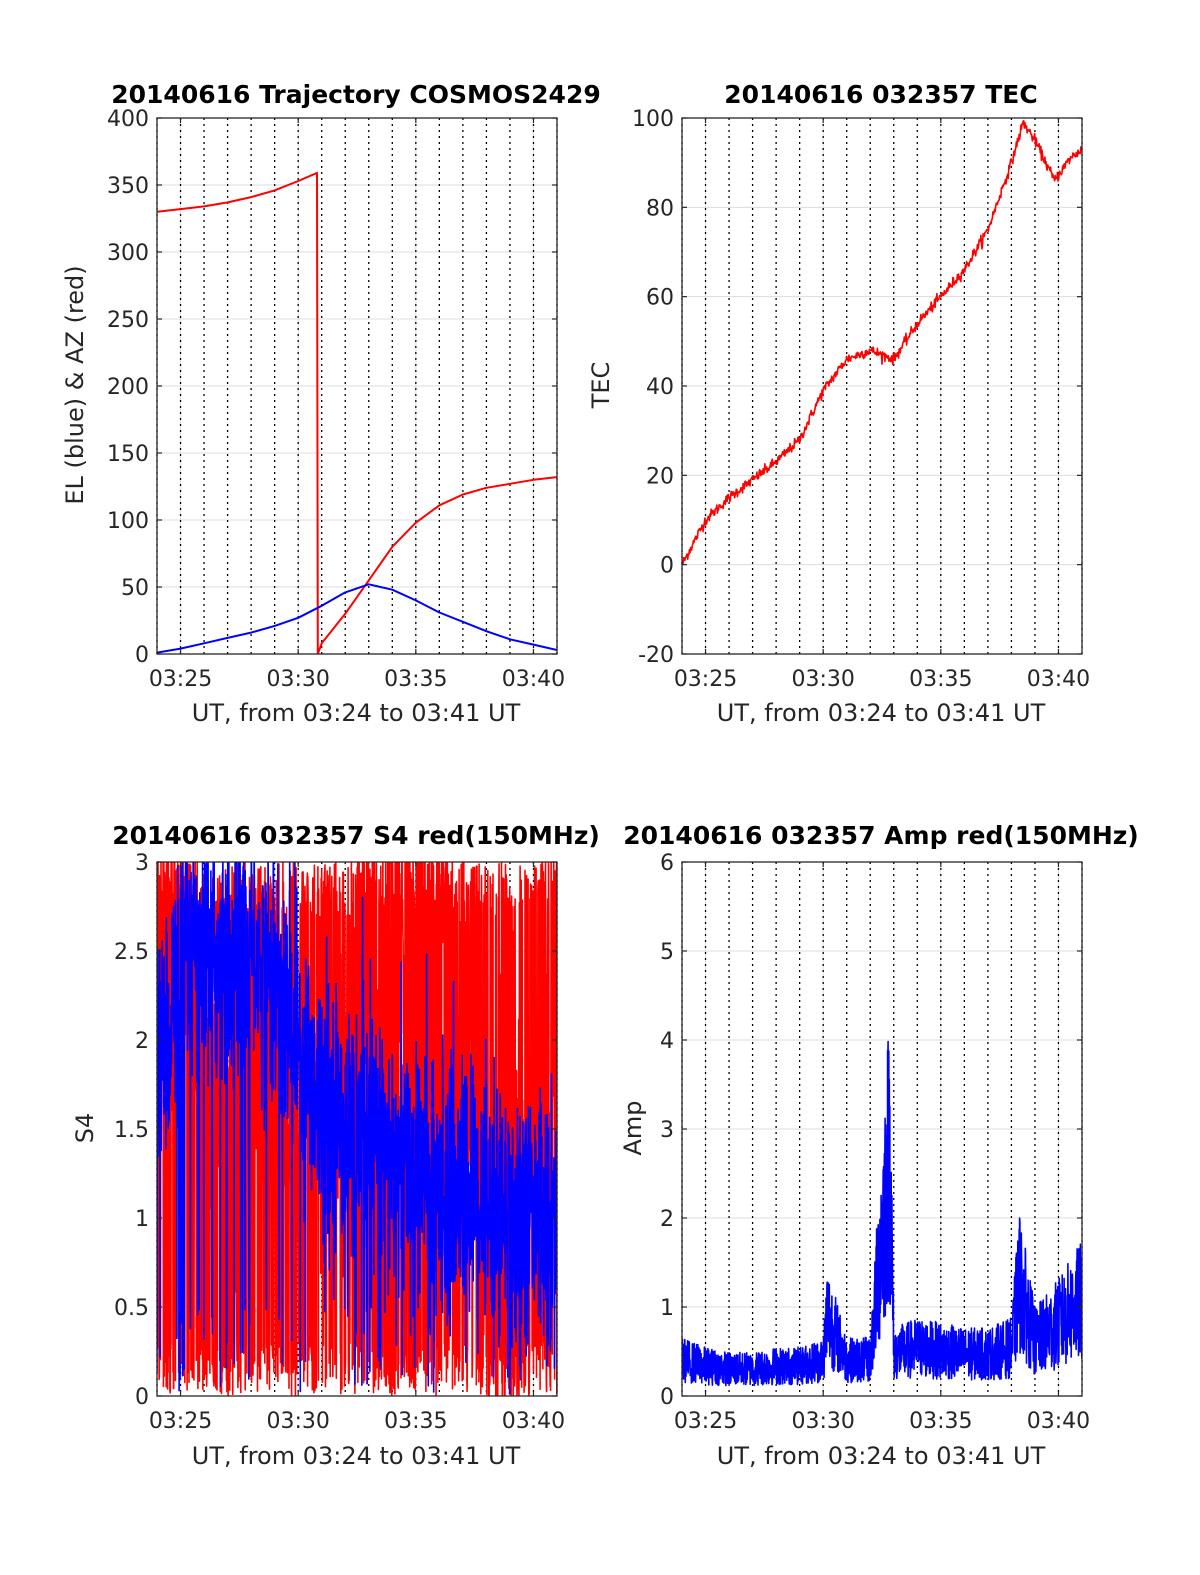 This screenshot has width=1200, height=1575. What do you see at coordinates (667, 863) in the screenshot?
I see `amp-ytick-label: 6` at bounding box center [667, 863].